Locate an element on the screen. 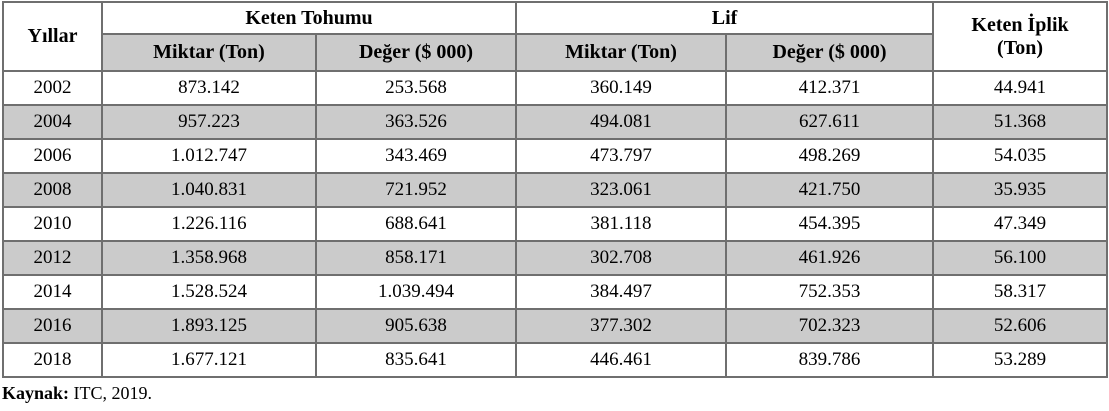  year-cell: 2010 is located at coordinates (52, 224).